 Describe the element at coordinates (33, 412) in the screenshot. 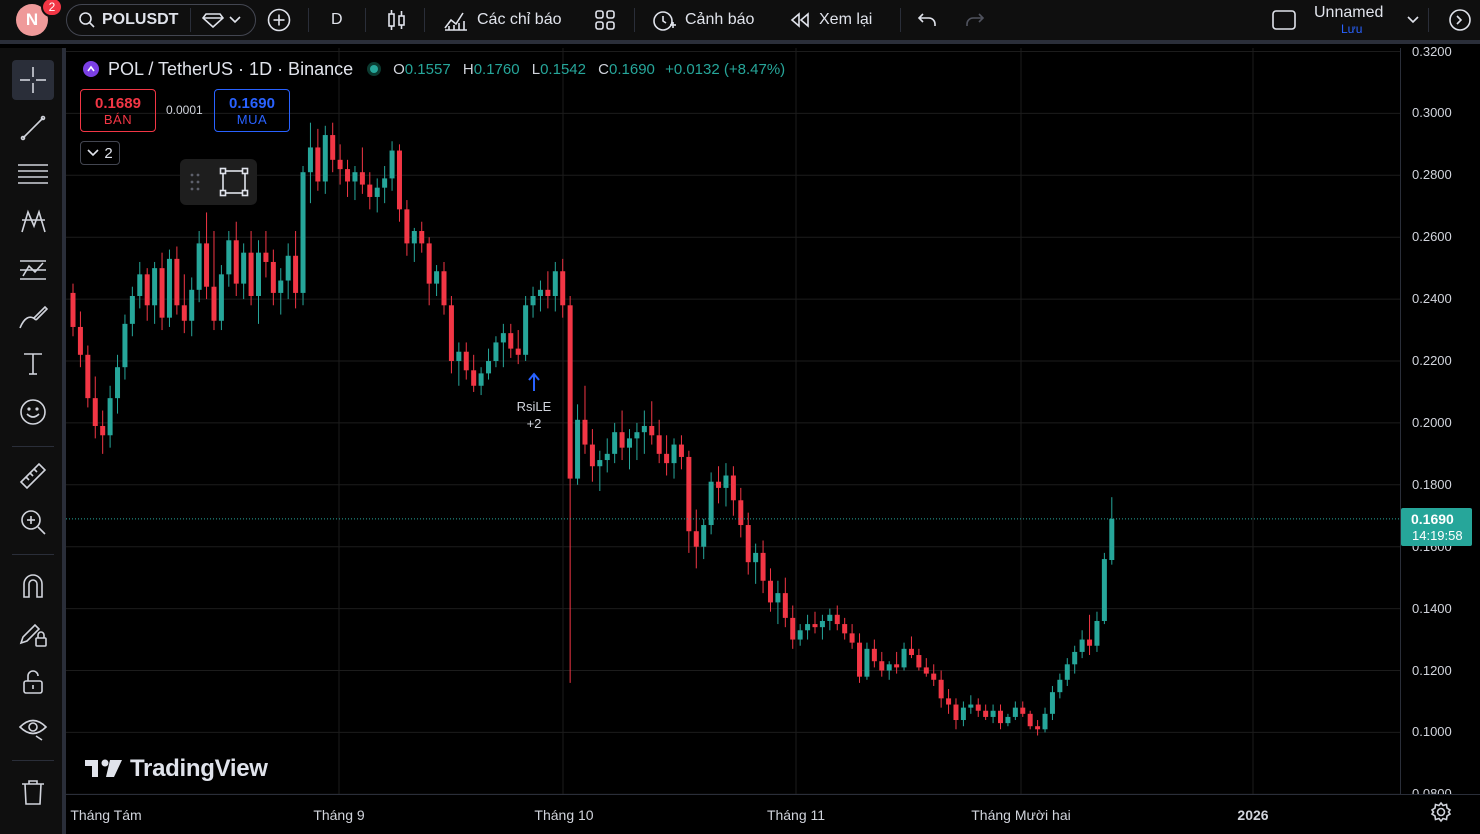

I see `emoji-tool` at that location.